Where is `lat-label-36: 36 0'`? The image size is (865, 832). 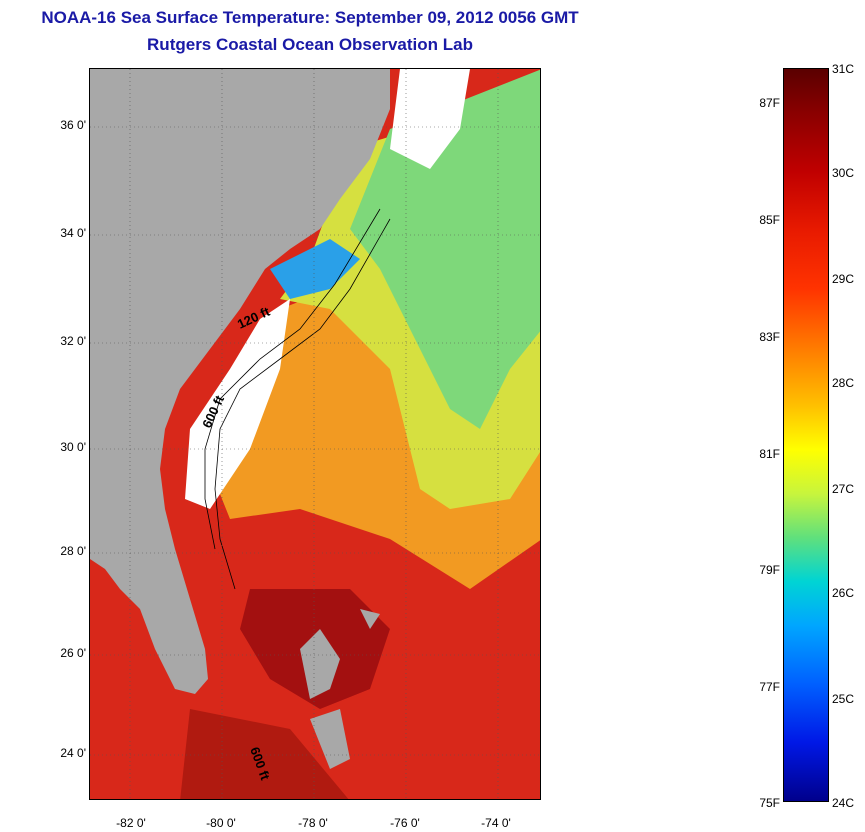 lat-label-36: 36 0' is located at coordinates (73, 125).